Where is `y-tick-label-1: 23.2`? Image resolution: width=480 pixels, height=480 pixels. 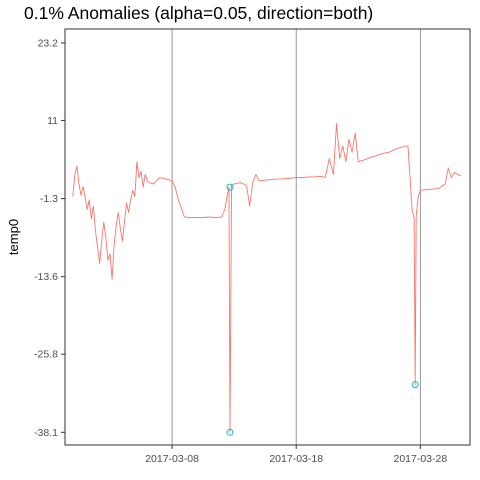 y-tick-label-1: 23.2 is located at coordinates (48, 43).